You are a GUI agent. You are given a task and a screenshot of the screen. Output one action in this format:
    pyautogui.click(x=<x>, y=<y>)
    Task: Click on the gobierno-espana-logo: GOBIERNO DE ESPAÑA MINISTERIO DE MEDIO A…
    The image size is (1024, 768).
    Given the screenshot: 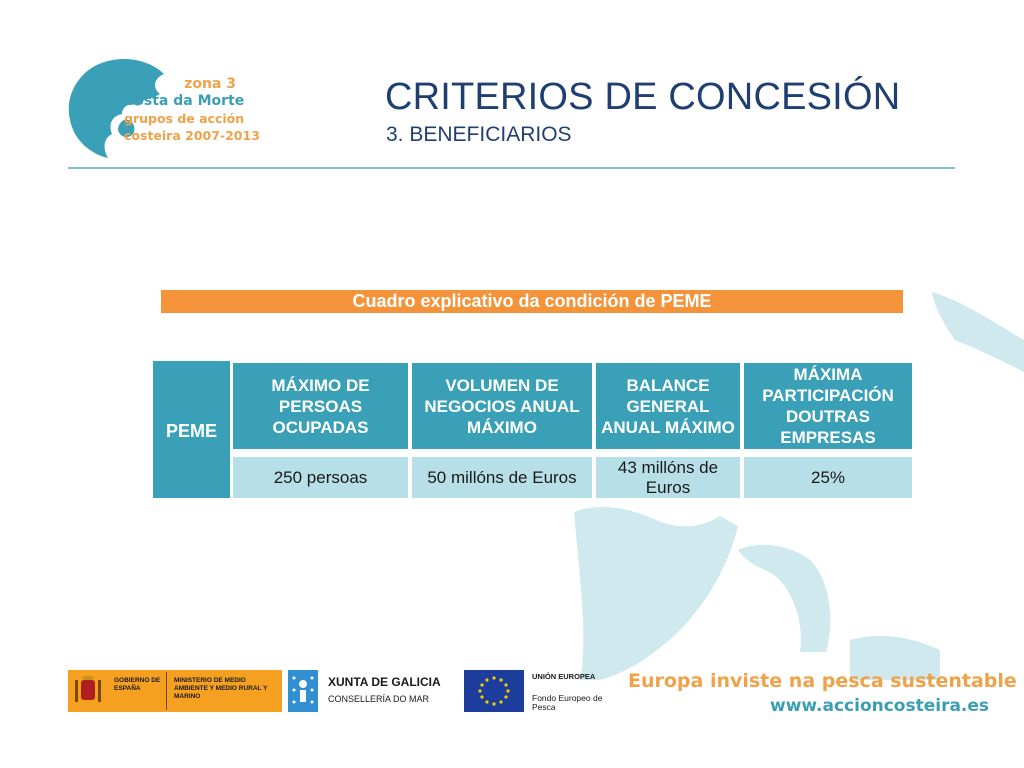 What is the action you would take?
    pyautogui.click(x=175, y=691)
    